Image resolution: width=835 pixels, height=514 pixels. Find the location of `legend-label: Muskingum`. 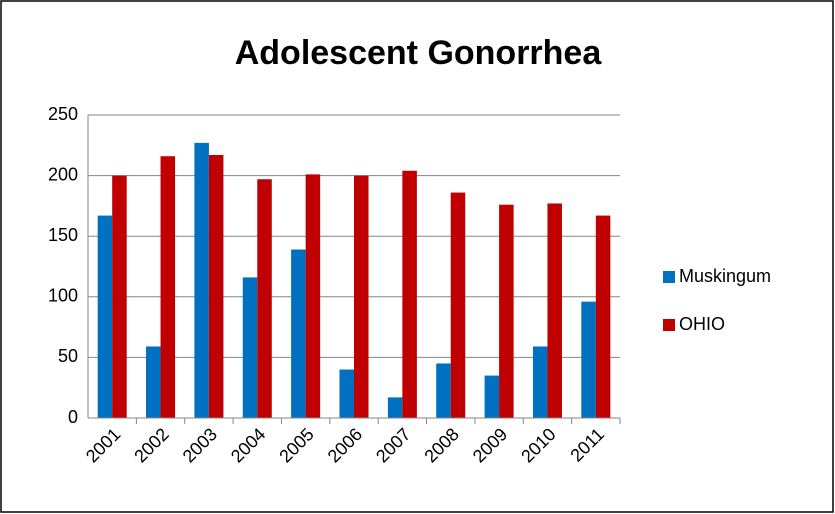

legend-label: Muskingum is located at coordinates (725, 276).